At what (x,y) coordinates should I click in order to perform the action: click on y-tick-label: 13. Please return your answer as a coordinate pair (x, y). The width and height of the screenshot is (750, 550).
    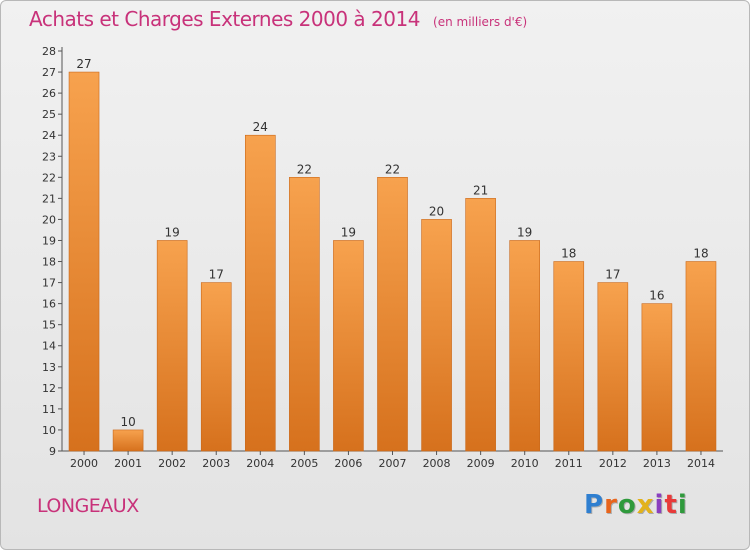
    Looking at the image, I should click on (49, 367).